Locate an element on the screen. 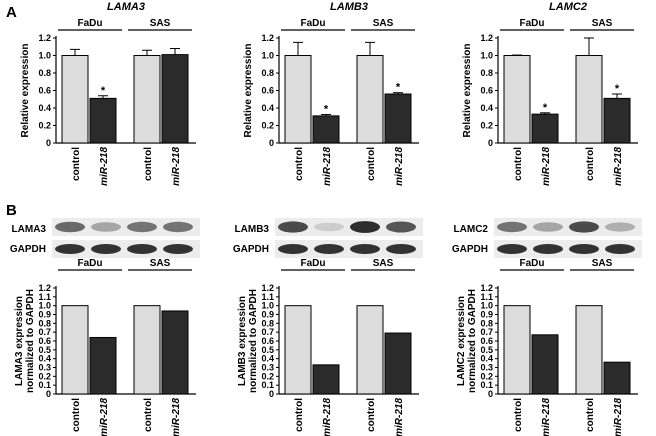 The width and height of the screenshot is (656, 436). chart-title: LAMA3 is located at coordinates (126, 7).